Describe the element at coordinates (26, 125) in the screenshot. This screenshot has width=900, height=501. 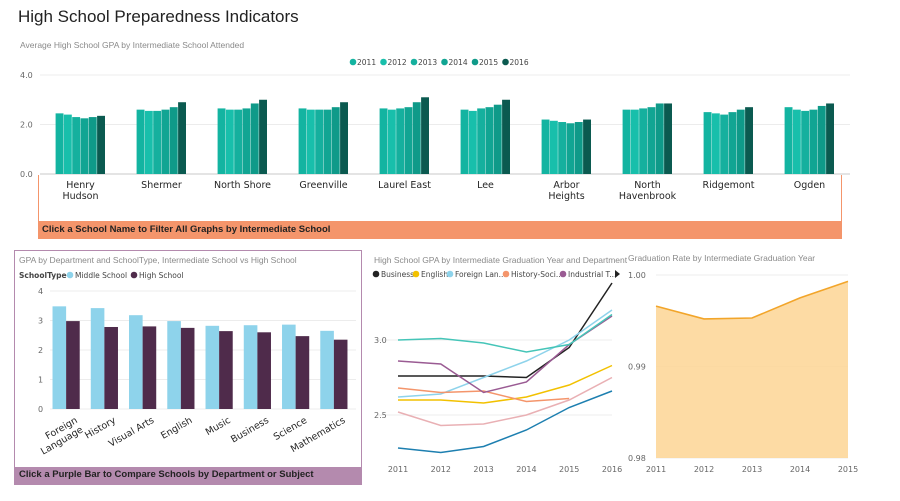
I see `y-tick-label: 2.0` at that location.